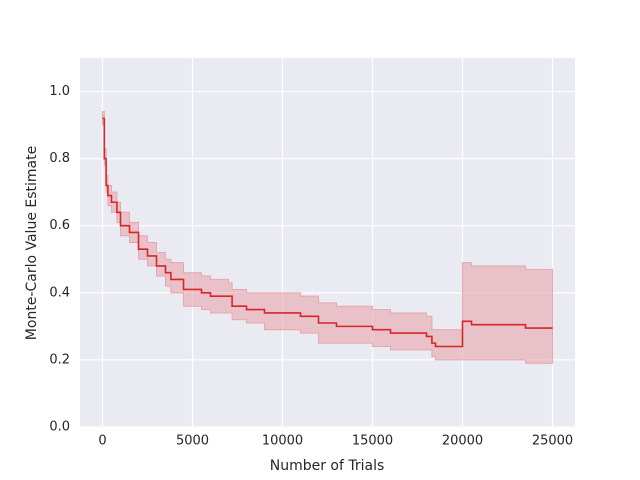 This screenshot has height=480, width=640. What do you see at coordinates (192, 441) in the screenshot?
I see `x-tick-label: 5000` at bounding box center [192, 441].